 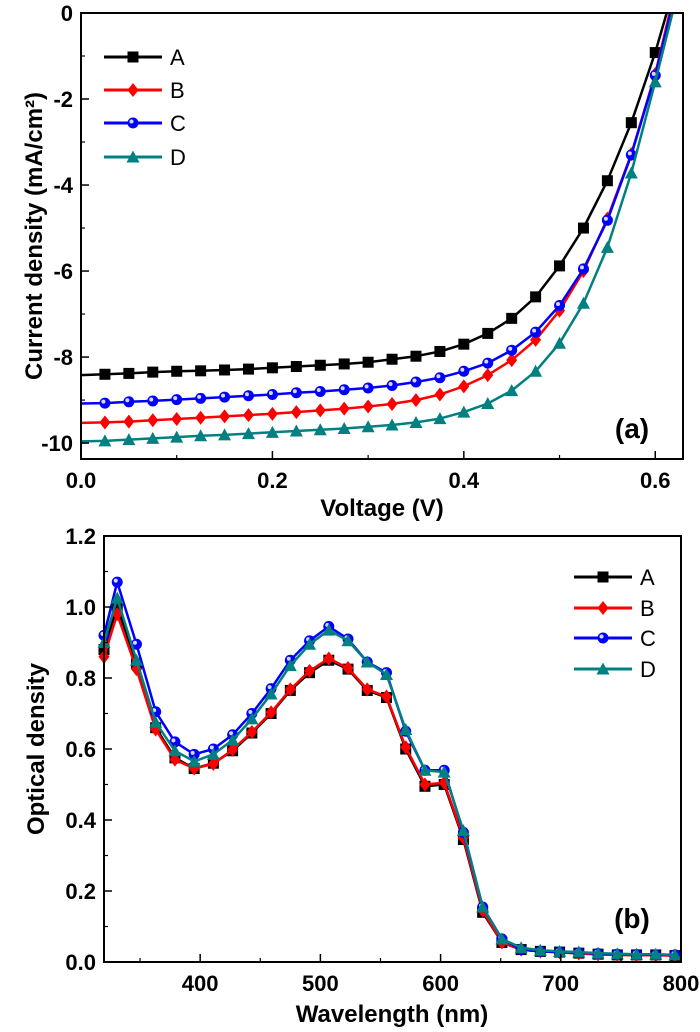 What do you see at coordinates (272, 480) in the screenshot?
I see `x-tick-label: 0.2` at bounding box center [272, 480].